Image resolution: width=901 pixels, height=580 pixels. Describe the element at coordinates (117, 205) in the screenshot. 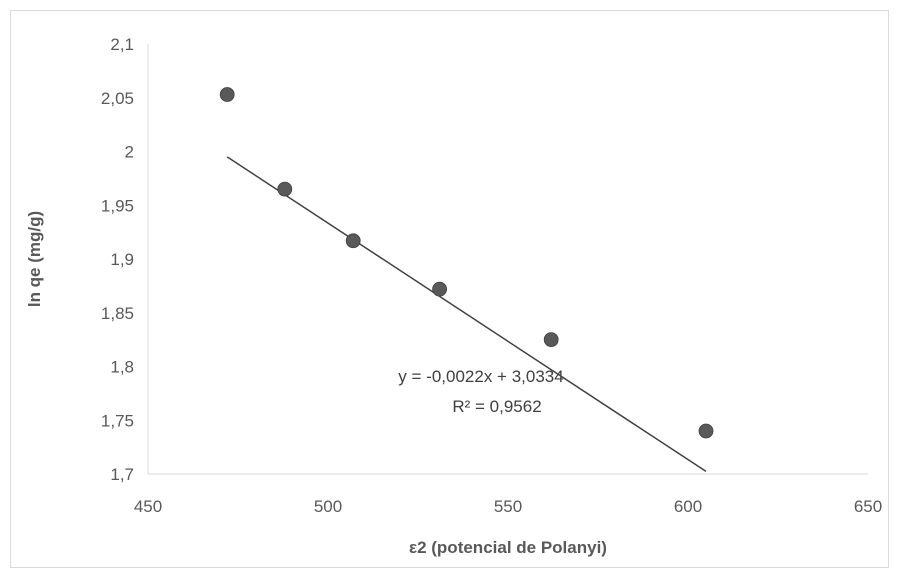

I see `y-tick-label: 1,95` at that location.